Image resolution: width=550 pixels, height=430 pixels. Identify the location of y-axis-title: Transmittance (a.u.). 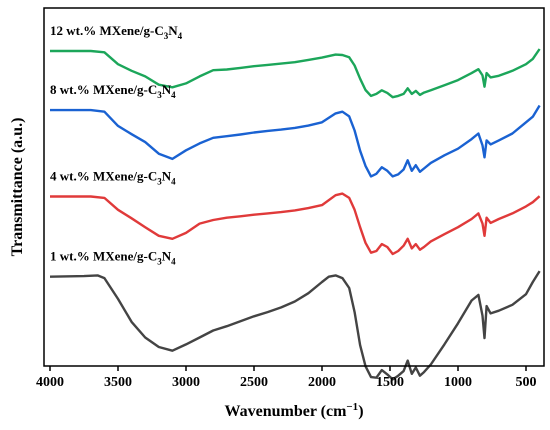
(17, 187).